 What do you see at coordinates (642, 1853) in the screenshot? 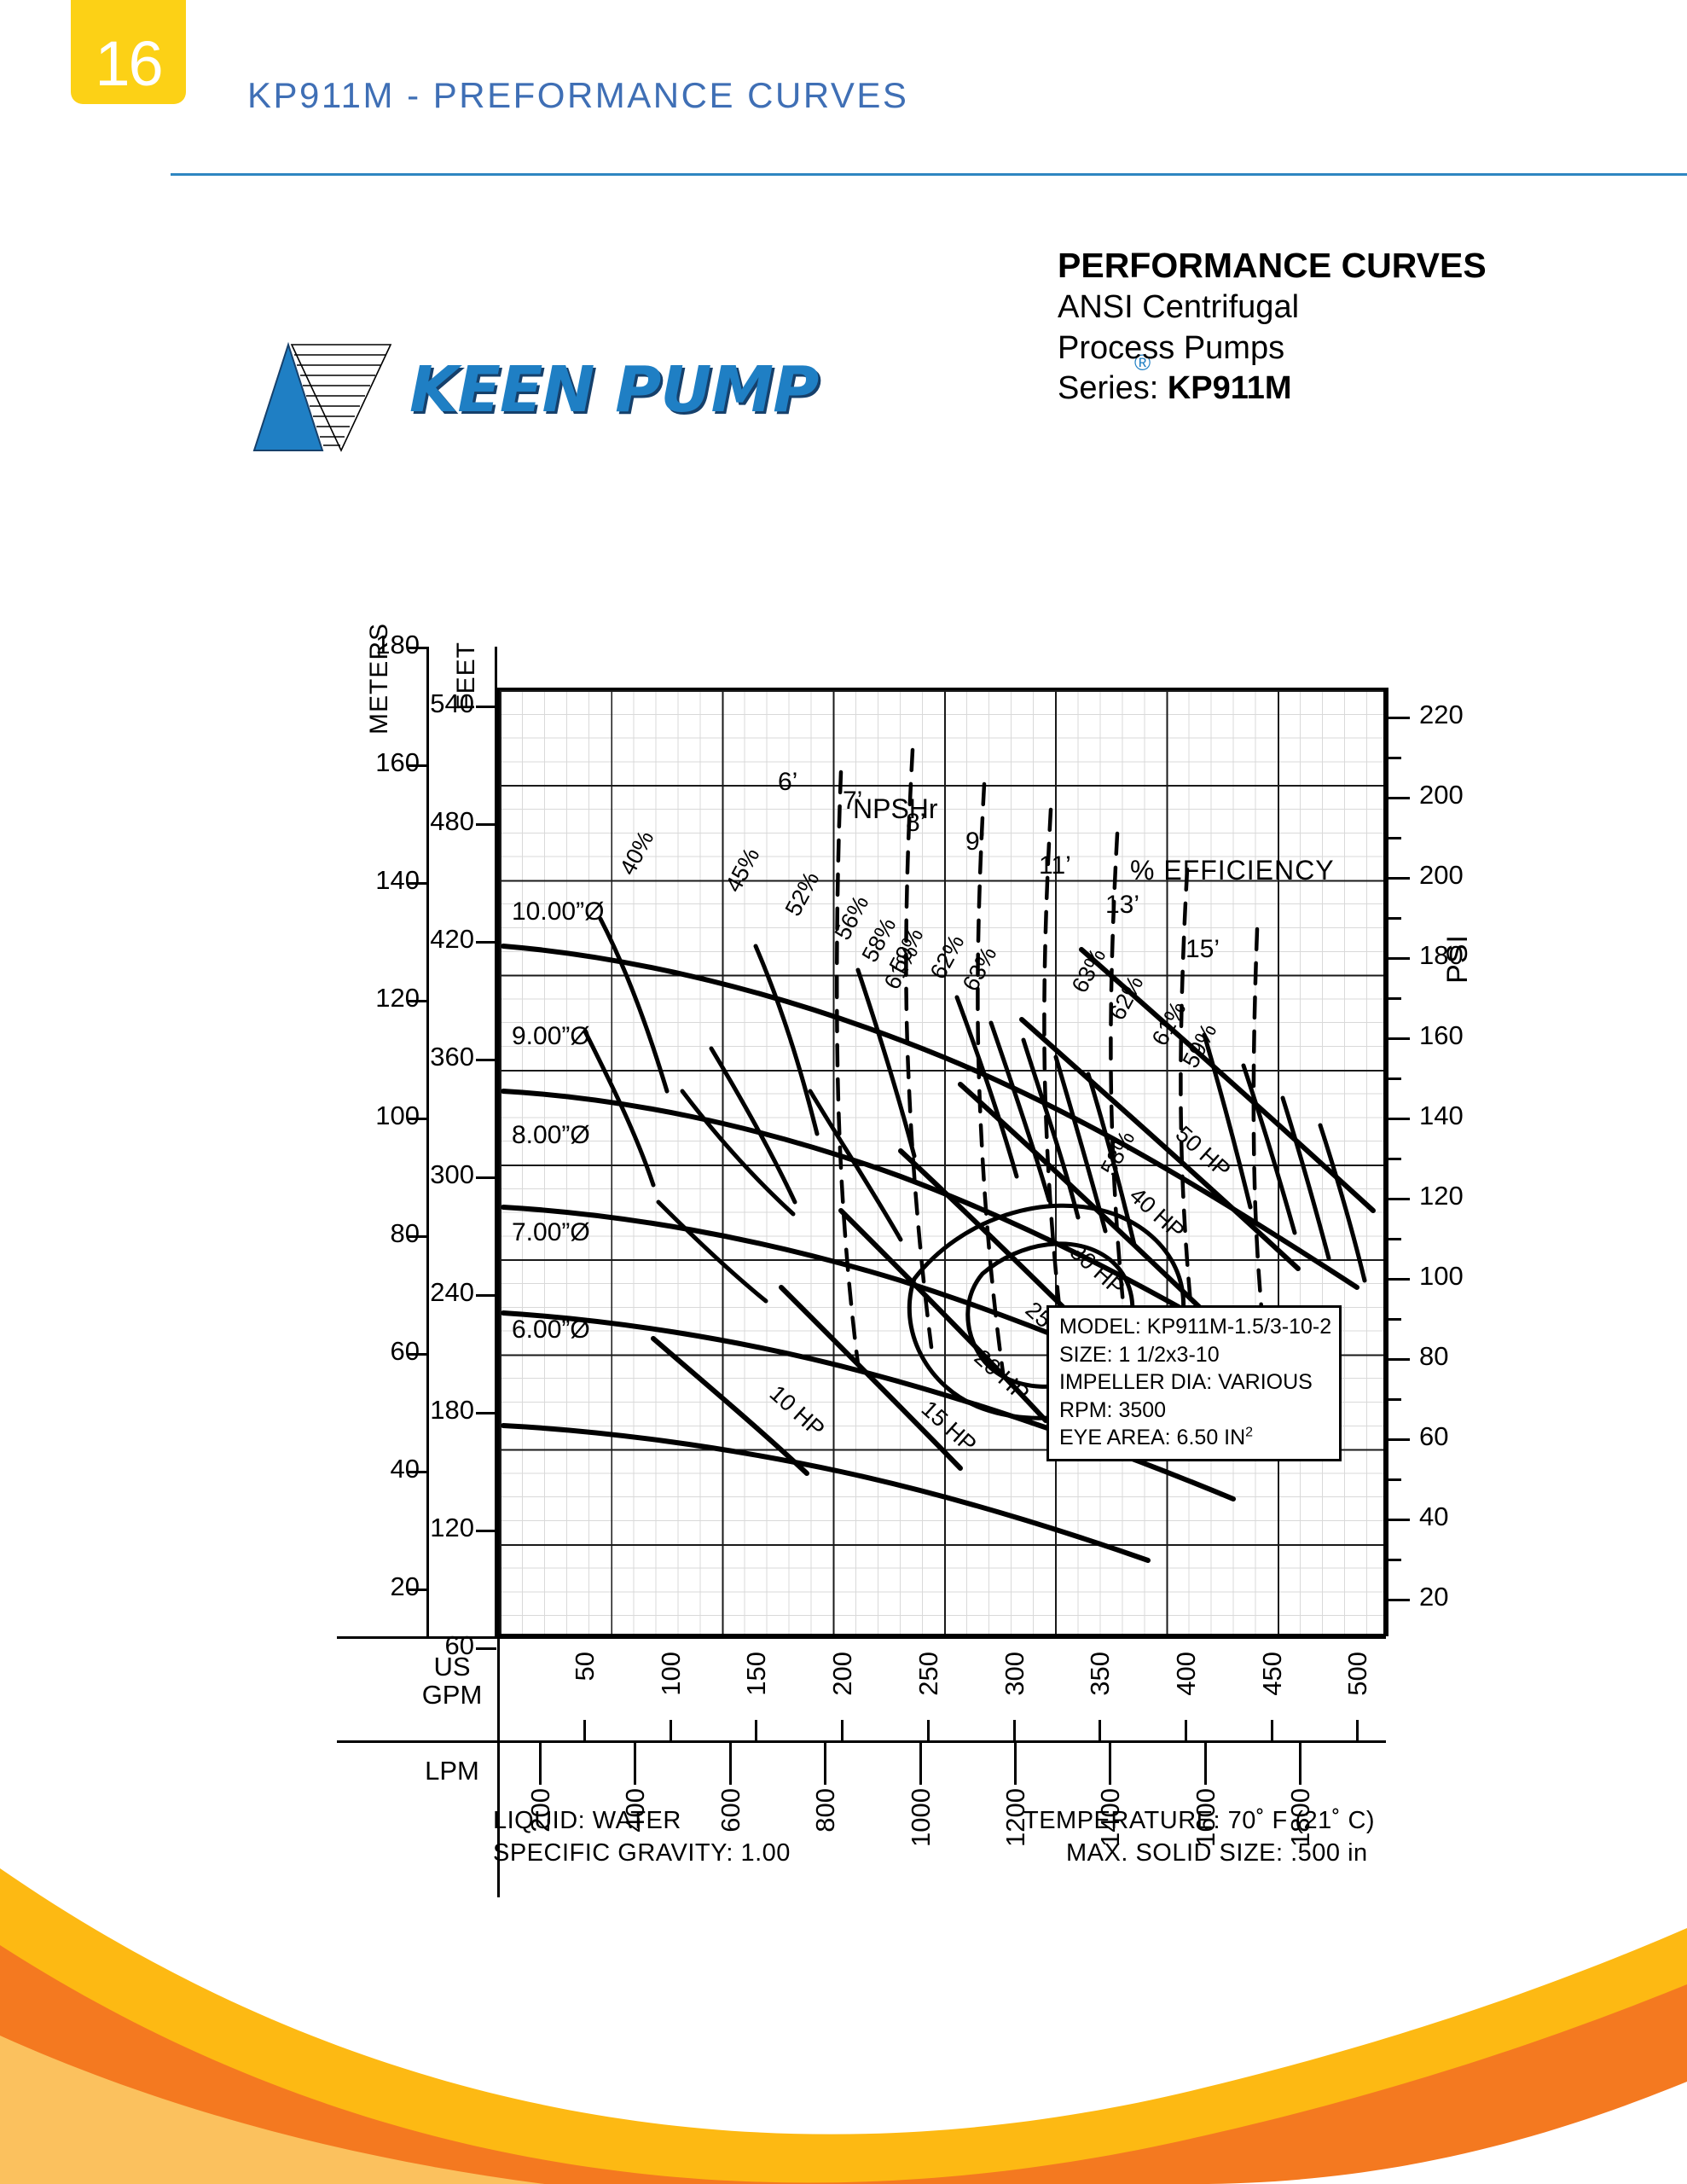
I see `note-specific-gravity: SPECIFIC GRAVITY: 1.00` at bounding box center [642, 1853].